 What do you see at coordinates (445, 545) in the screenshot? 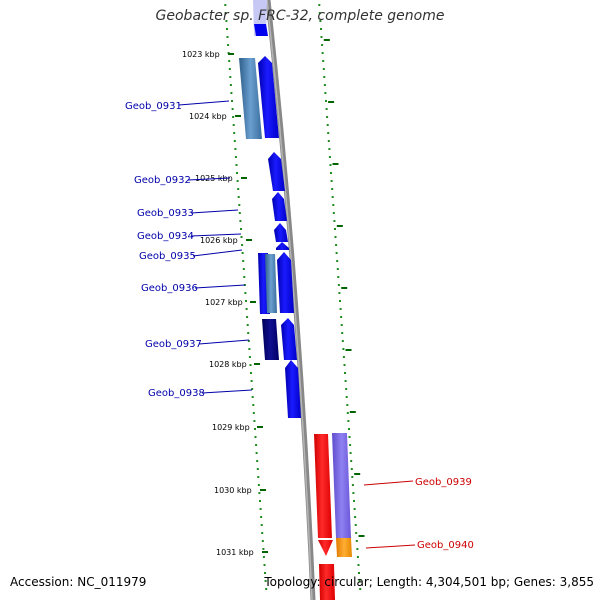
I see `gene-label-geob-0940: Geob_0940` at bounding box center [445, 545].